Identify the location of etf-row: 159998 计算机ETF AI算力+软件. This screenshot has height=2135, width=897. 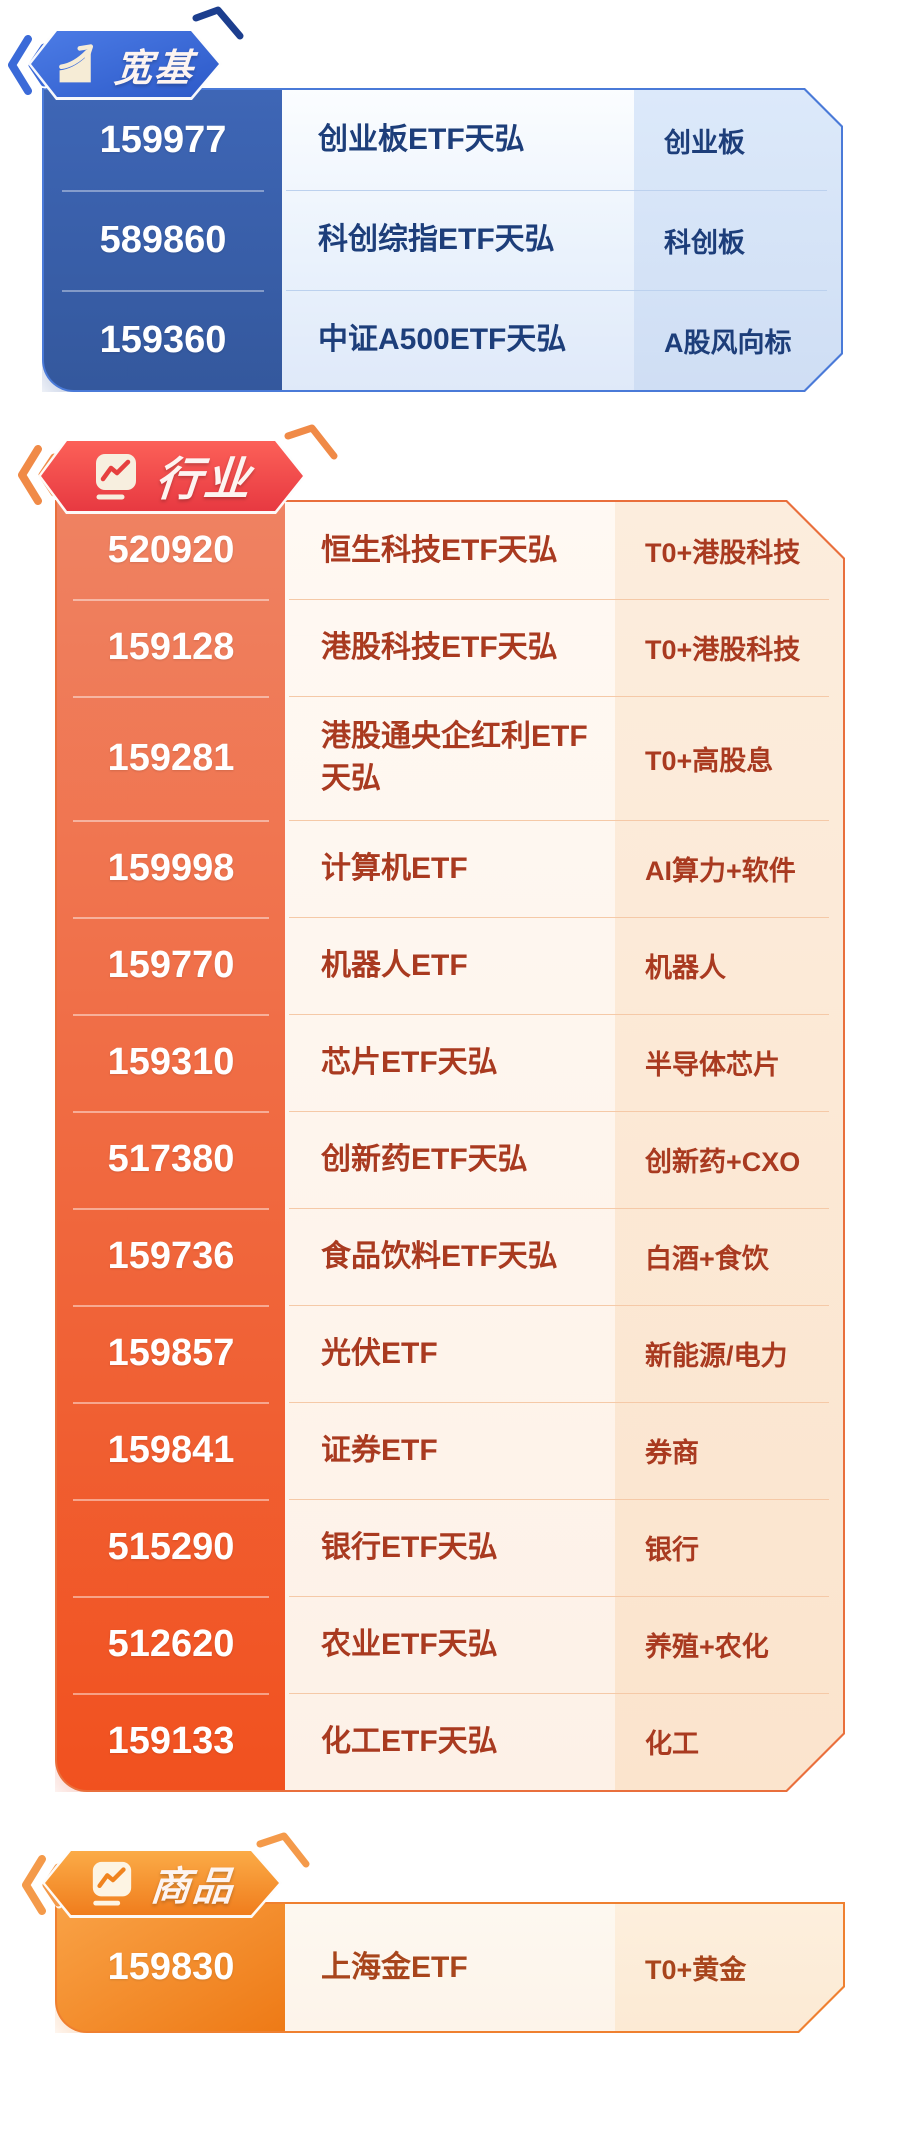
(450, 868).